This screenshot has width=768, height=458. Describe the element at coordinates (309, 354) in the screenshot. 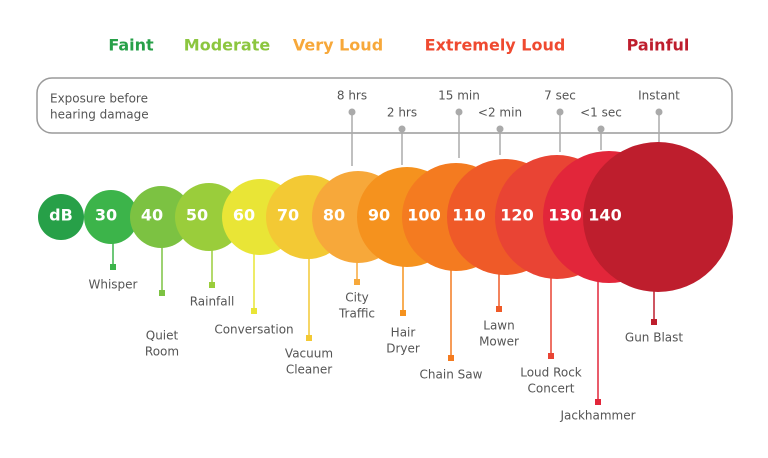

I see `sound-source: Vacuum` at that location.